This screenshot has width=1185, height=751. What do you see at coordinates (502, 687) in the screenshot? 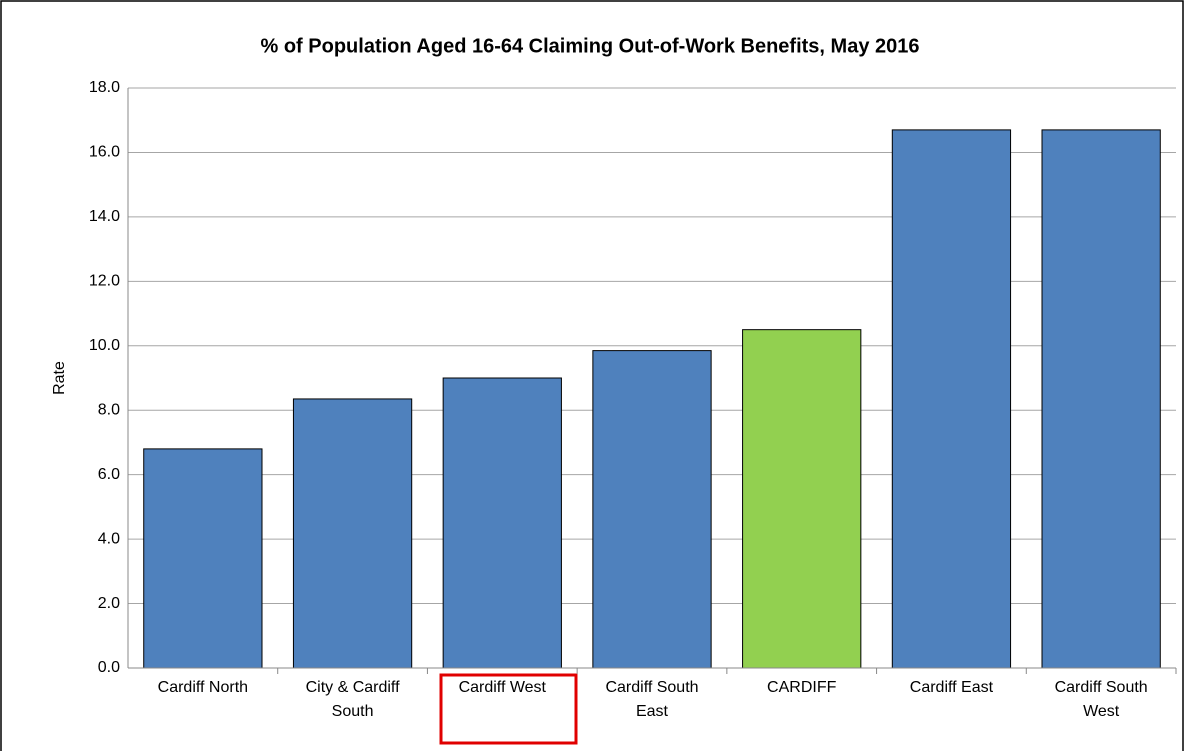
I see `x-tick-label: Cardiff West` at bounding box center [502, 687].